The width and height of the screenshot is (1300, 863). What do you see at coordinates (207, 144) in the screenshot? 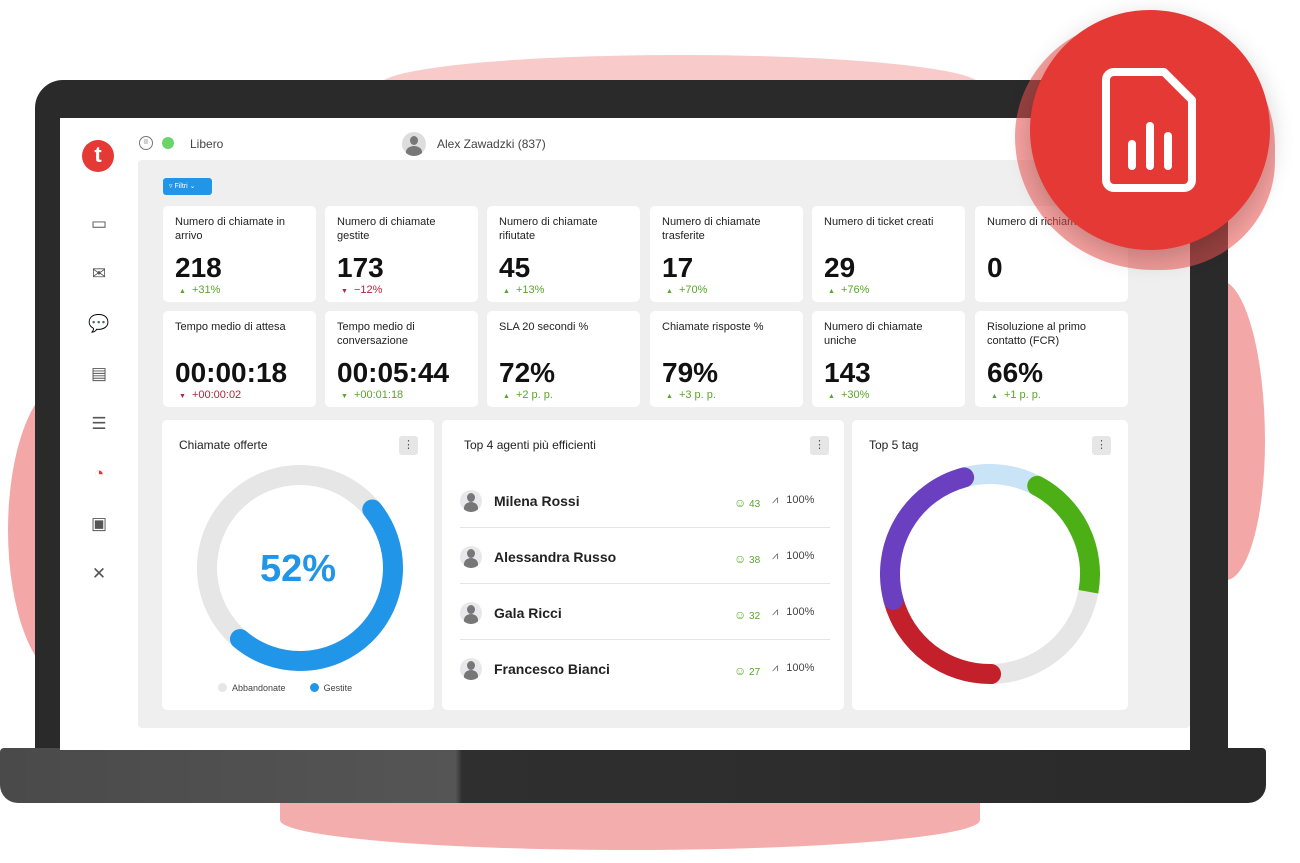
I see `status-label: Libero` at bounding box center [207, 144].